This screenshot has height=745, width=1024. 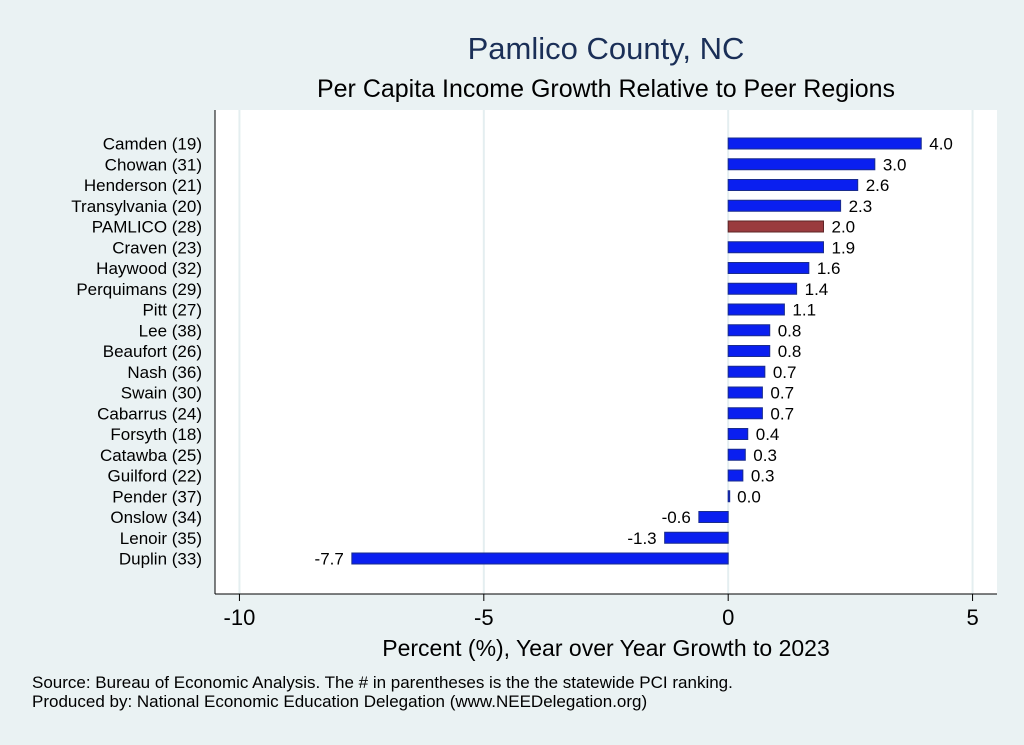 I want to click on value-label-4: 2.0, so click(x=843, y=227).